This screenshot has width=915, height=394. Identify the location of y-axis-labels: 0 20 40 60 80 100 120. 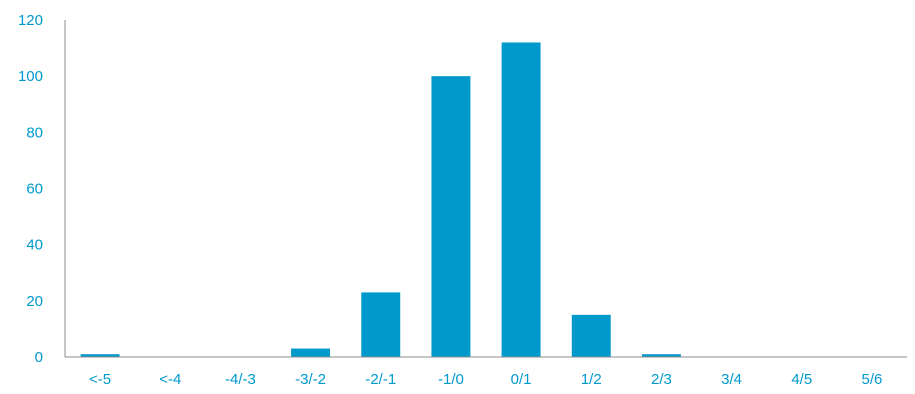
(30, 189).